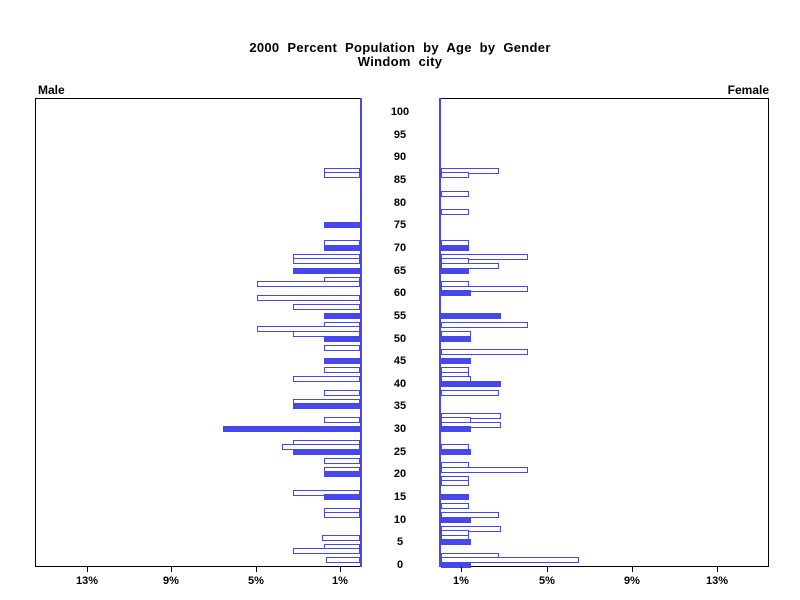 The height and width of the screenshot is (600, 800). I want to click on age-label-90: 90, so click(400, 157).